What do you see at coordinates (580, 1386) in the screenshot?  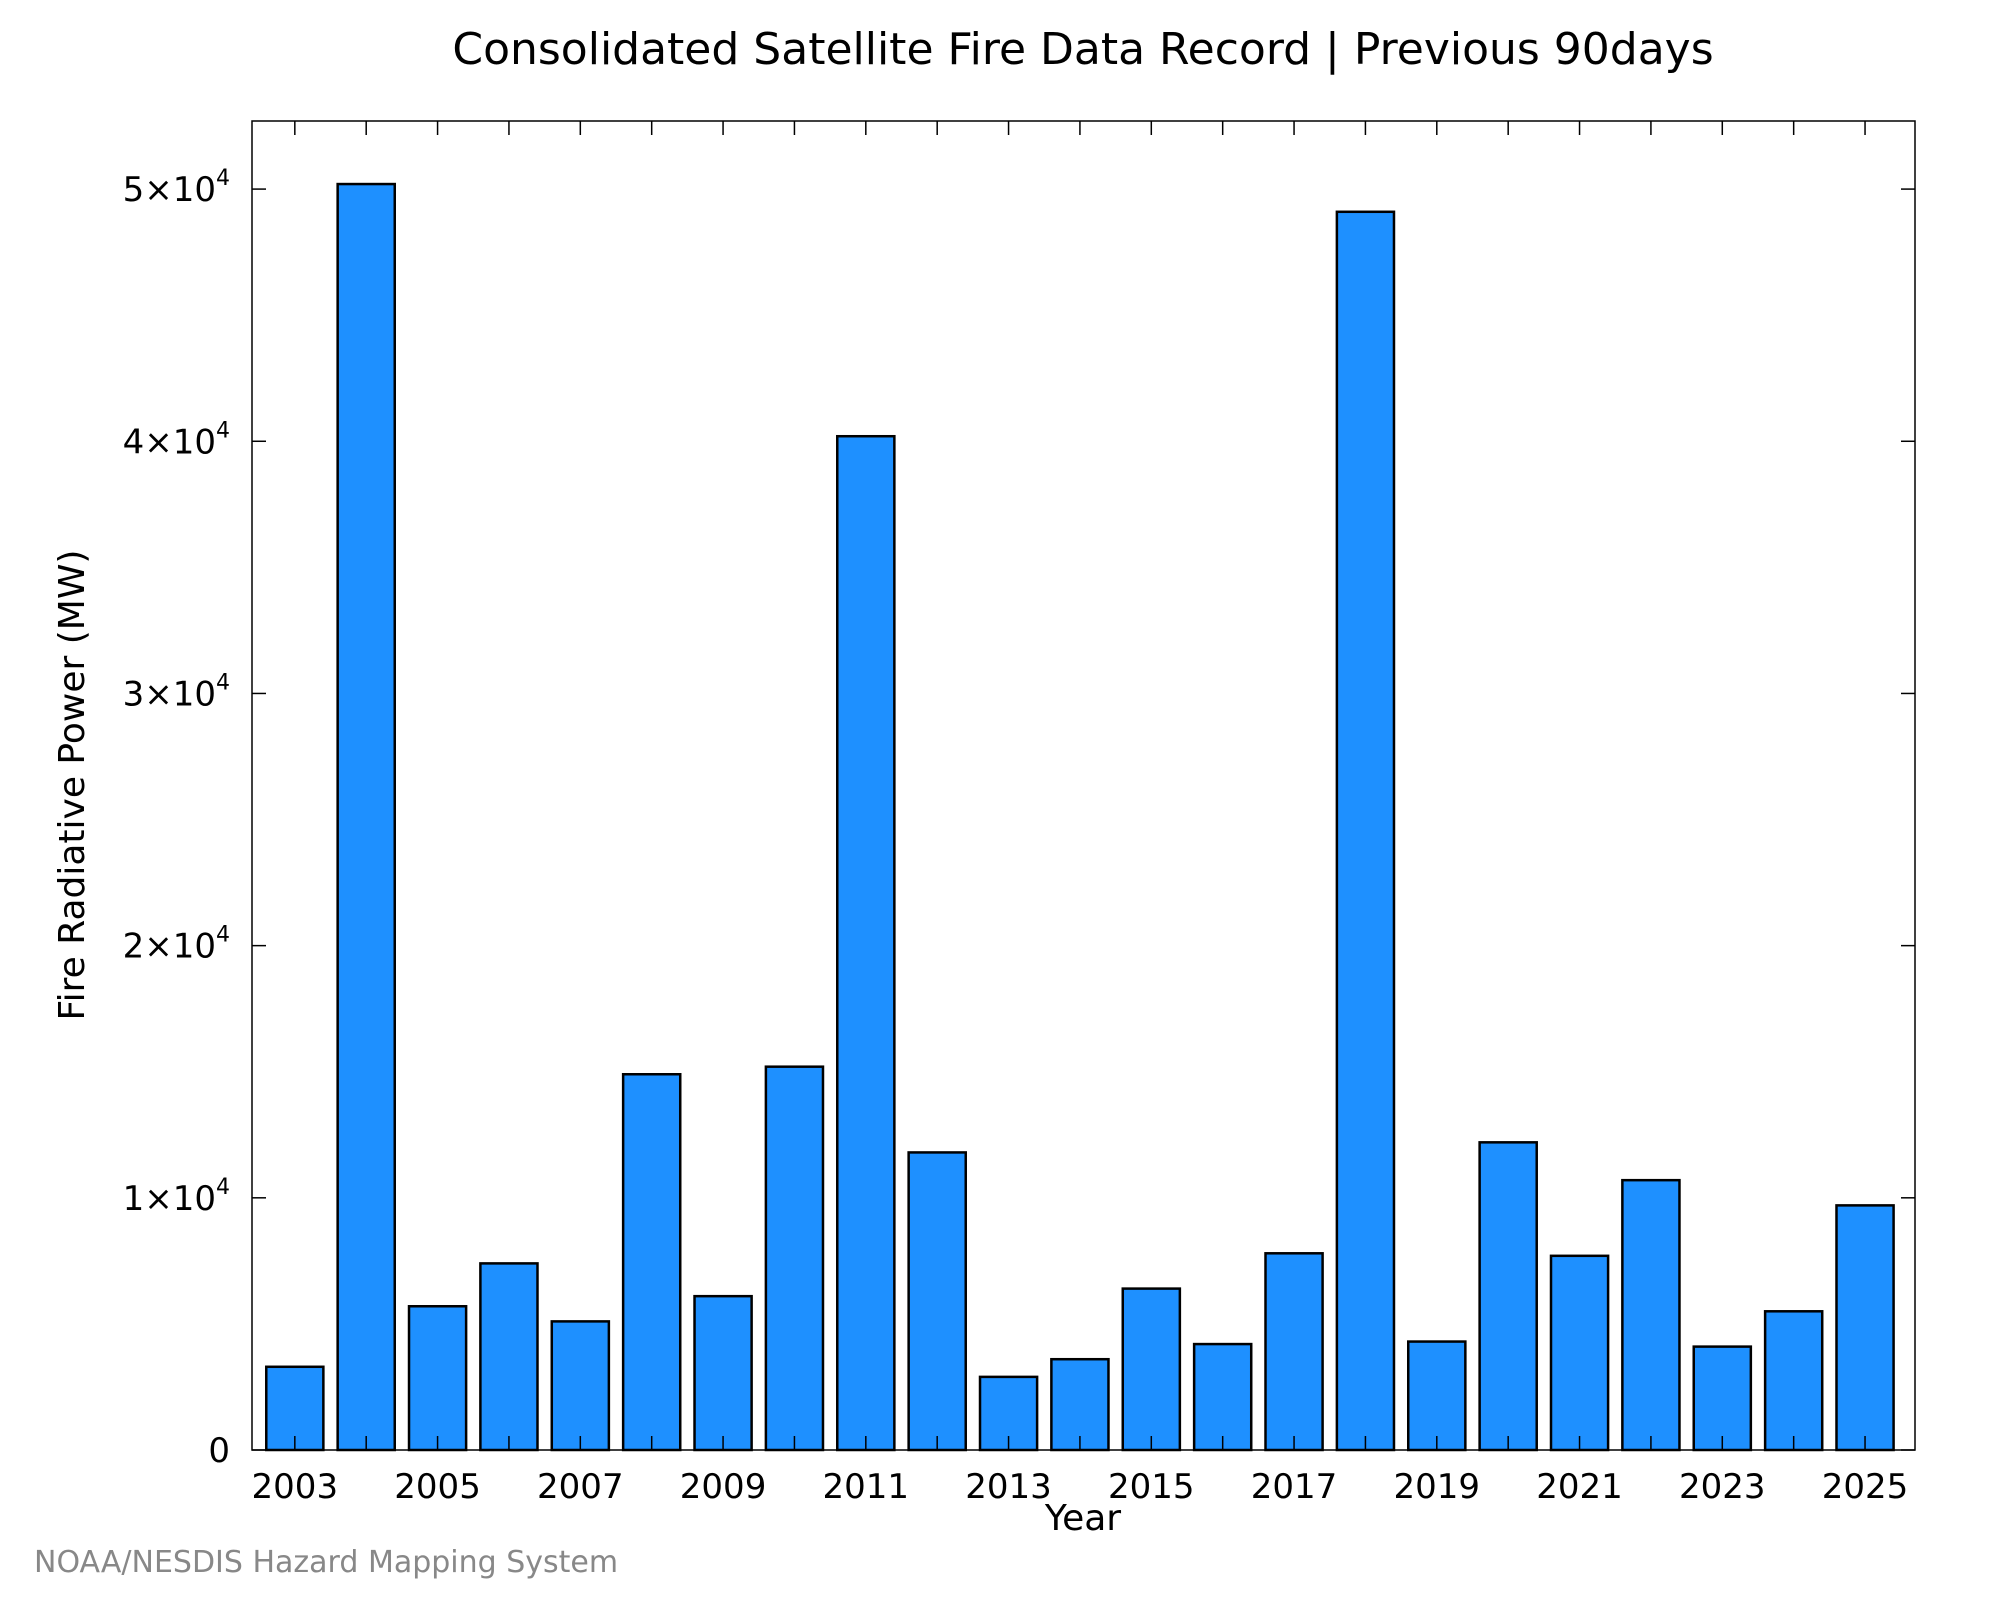 I see `bar-2007` at bounding box center [580, 1386].